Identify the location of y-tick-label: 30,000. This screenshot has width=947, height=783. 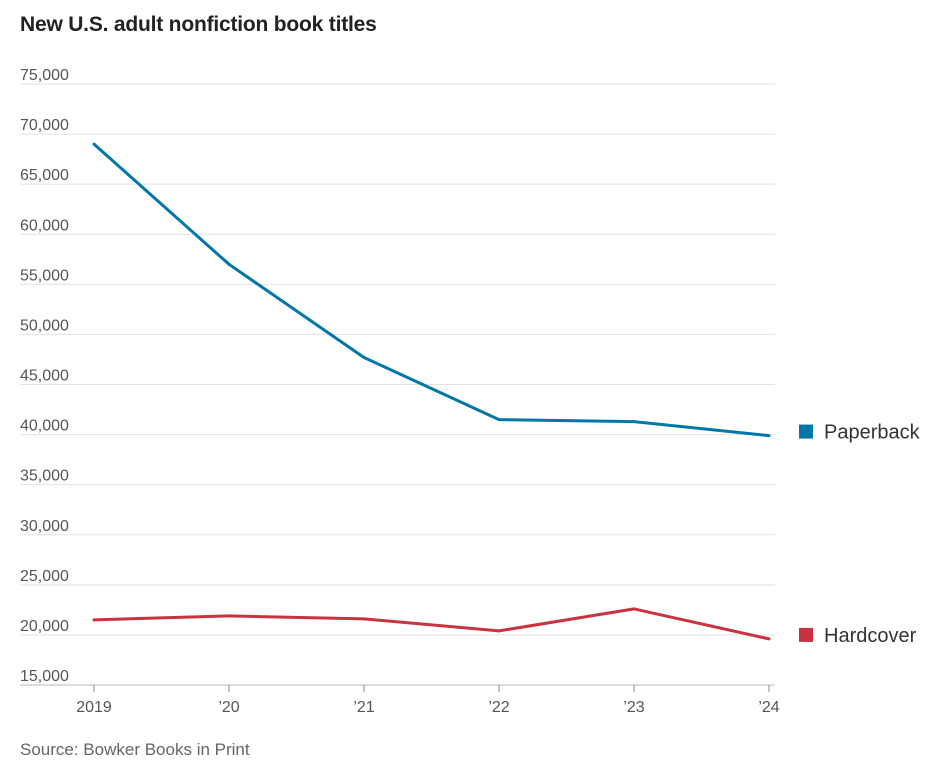
(44, 526).